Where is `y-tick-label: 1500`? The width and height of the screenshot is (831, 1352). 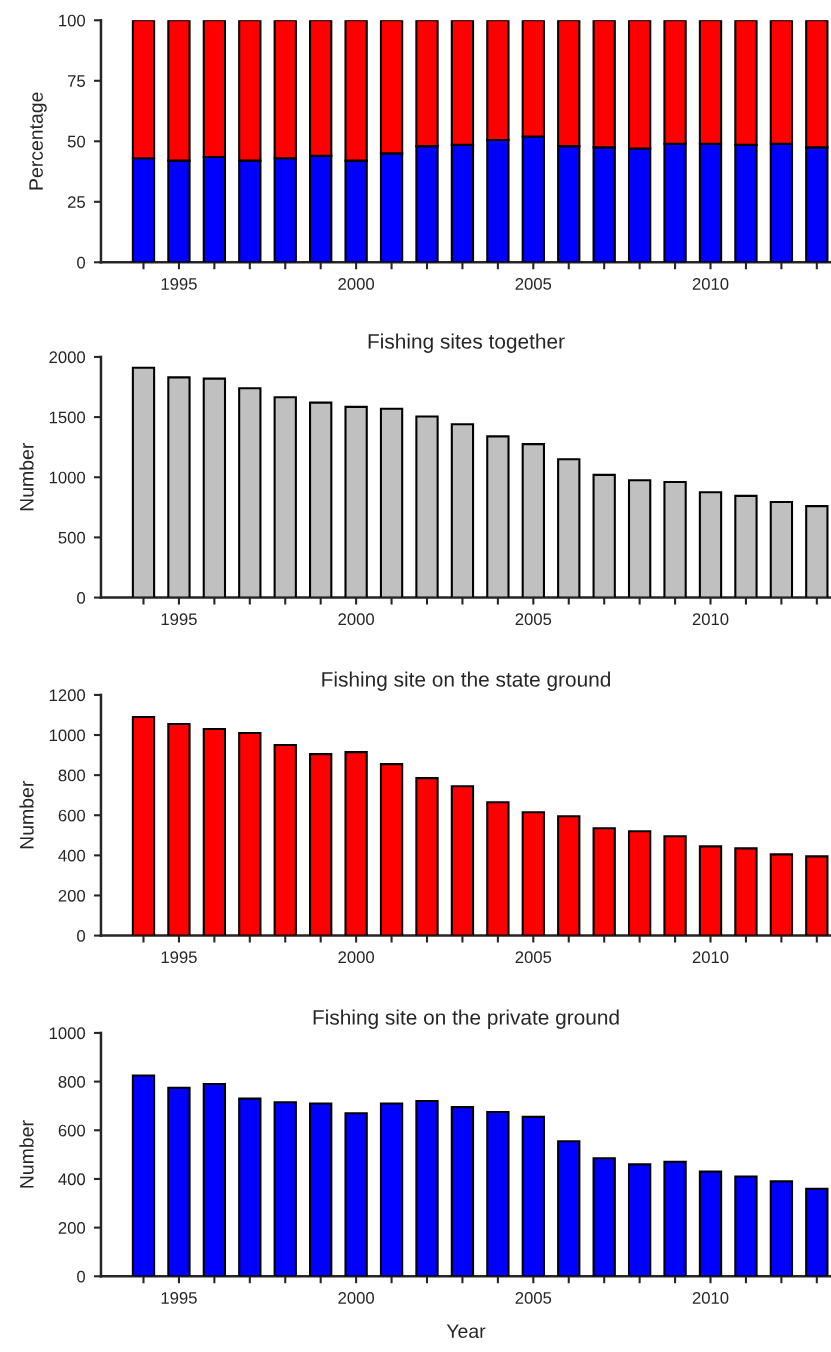 y-tick-label: 1500 is located at coordinates (67, 417).